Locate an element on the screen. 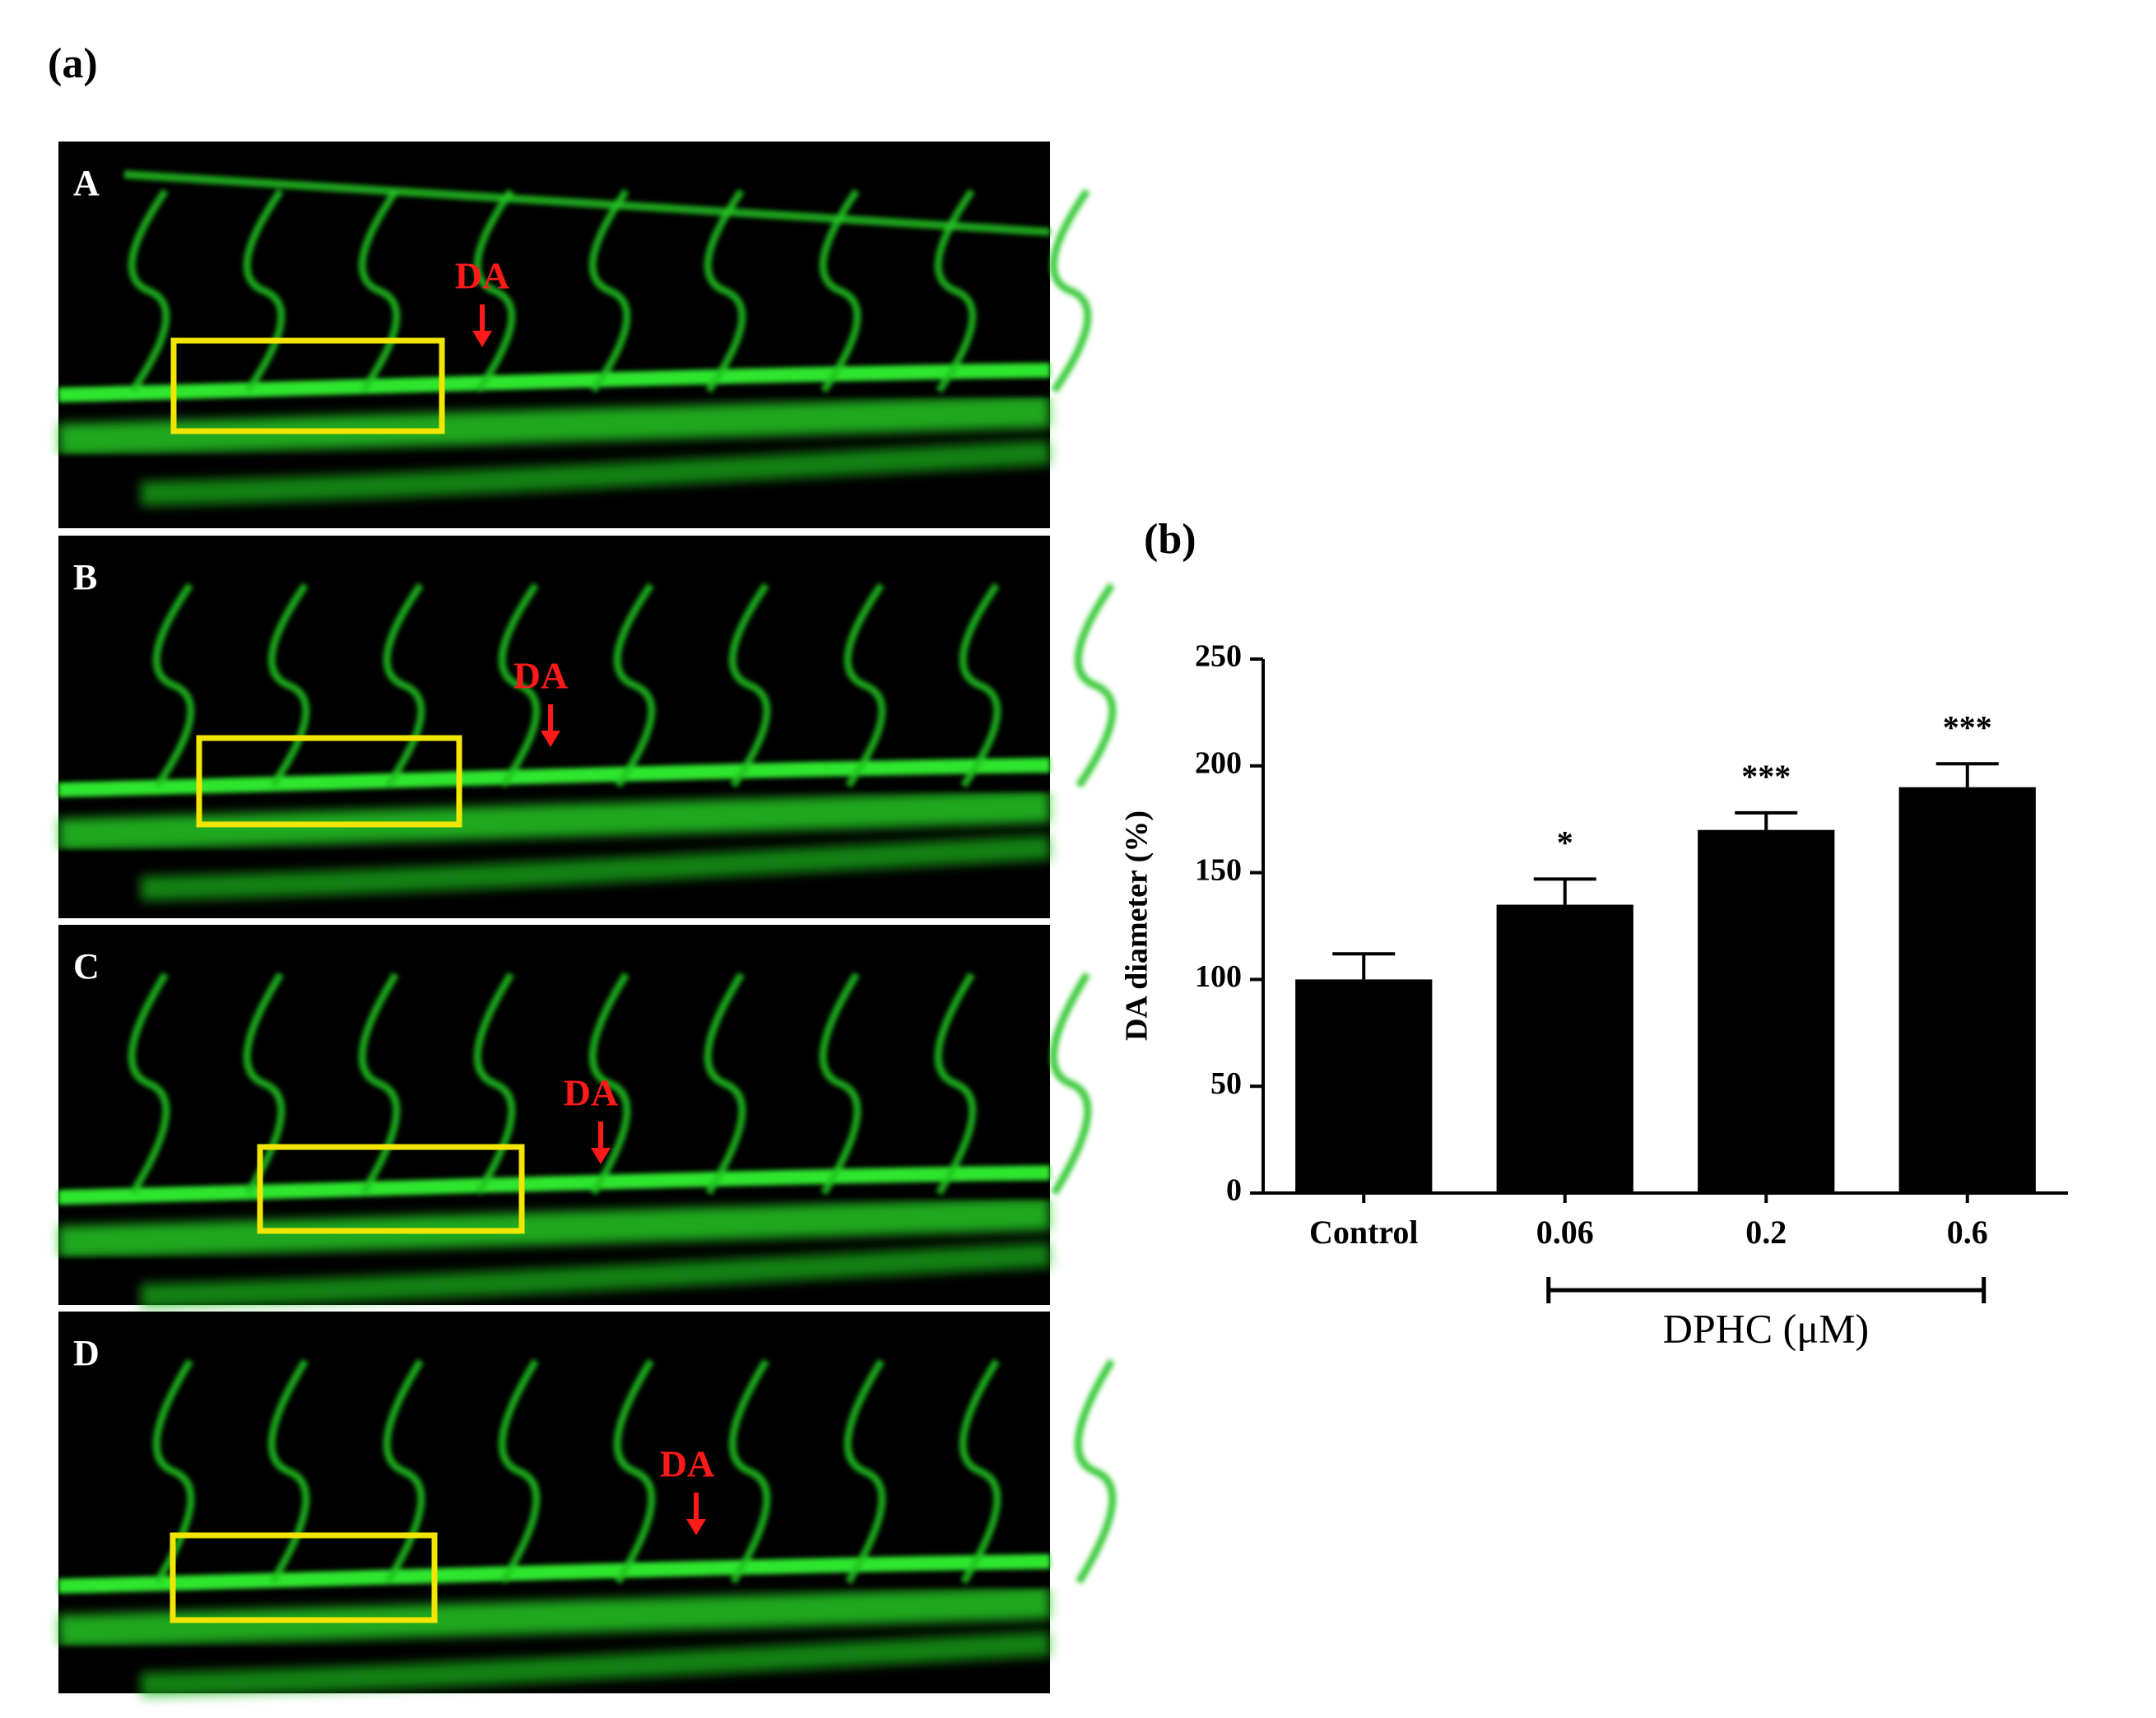  chart-label: (b) is located at coordinates (1170, 539).